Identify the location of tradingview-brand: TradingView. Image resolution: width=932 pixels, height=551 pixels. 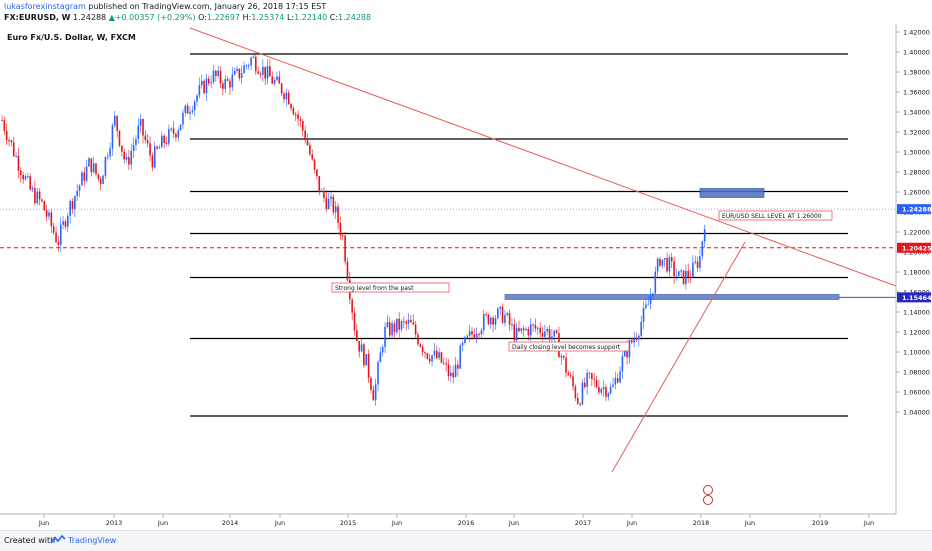
(92, 540).